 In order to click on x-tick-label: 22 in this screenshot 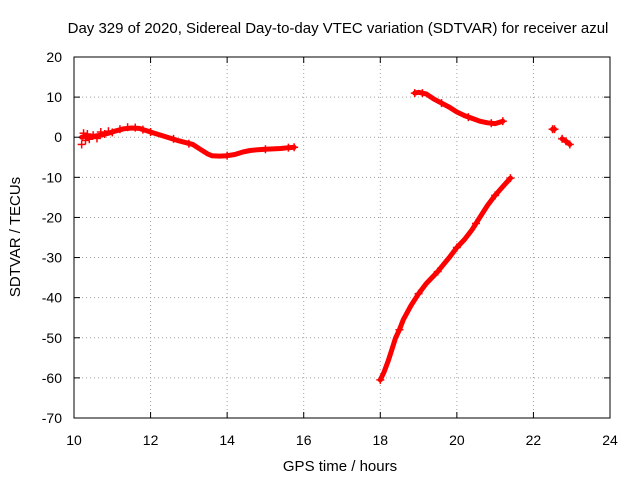, I will do `click(534, 440)`.